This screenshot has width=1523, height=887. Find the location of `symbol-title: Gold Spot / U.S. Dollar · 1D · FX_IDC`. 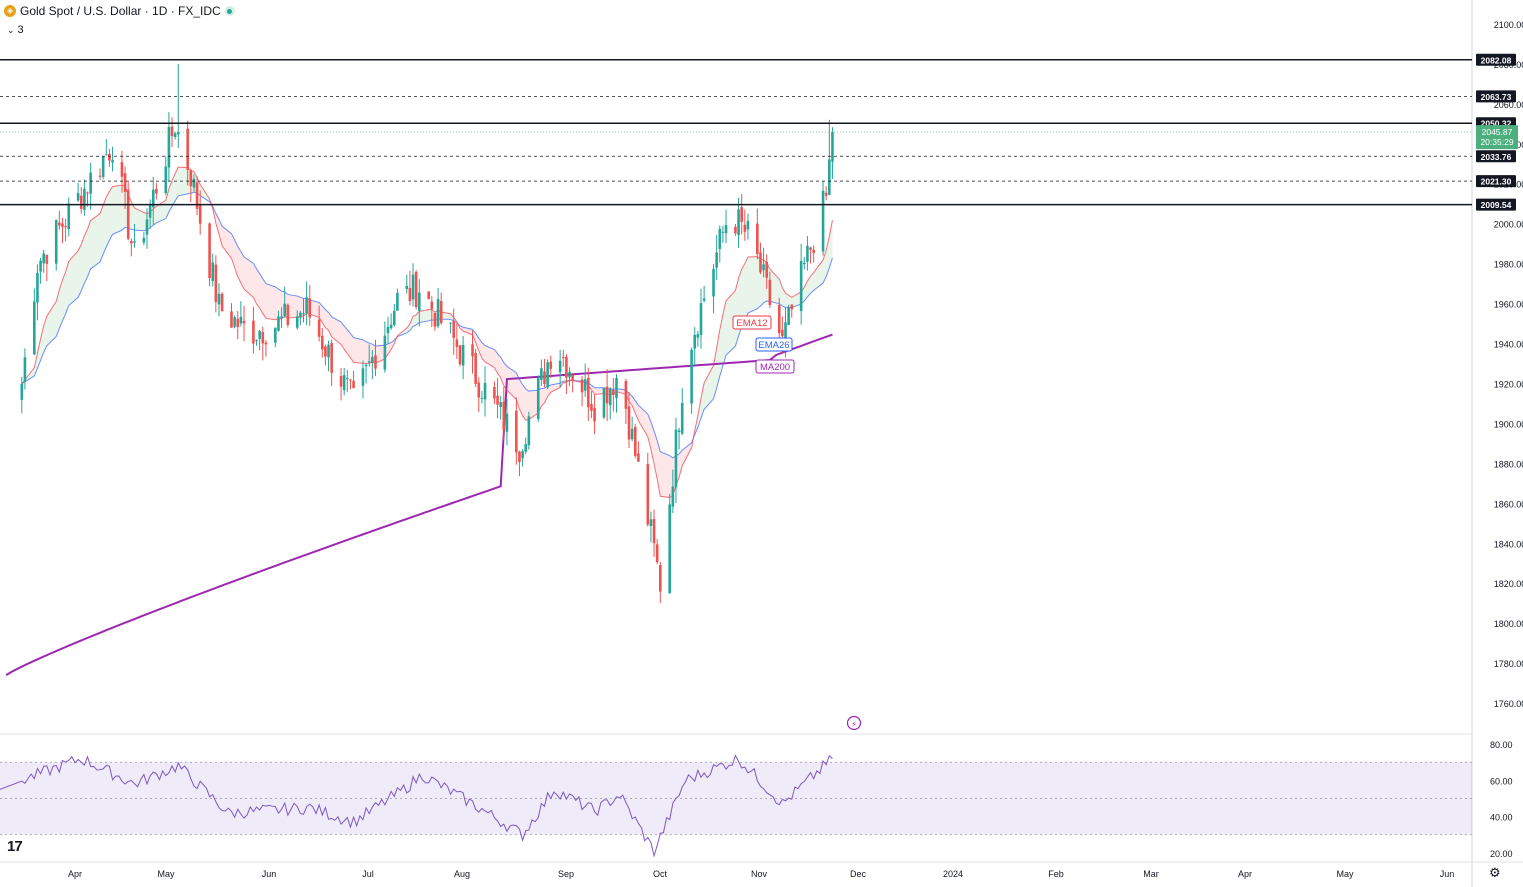

symbol-title: Gold Spot / U.S. Dollar · 1D · FX_IDC is located at coordinates (120, 11).